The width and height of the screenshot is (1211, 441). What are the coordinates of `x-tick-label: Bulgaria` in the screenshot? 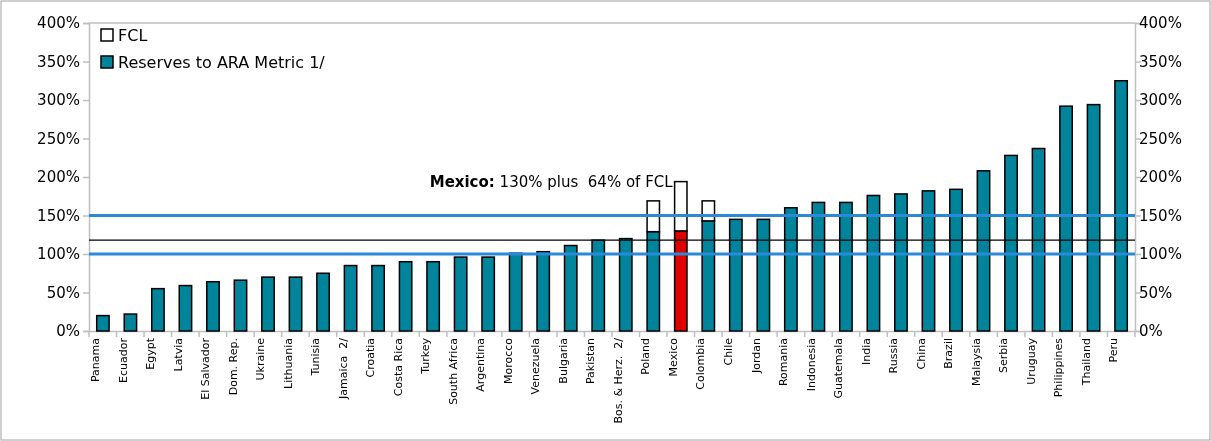 It's located at (563, 361).